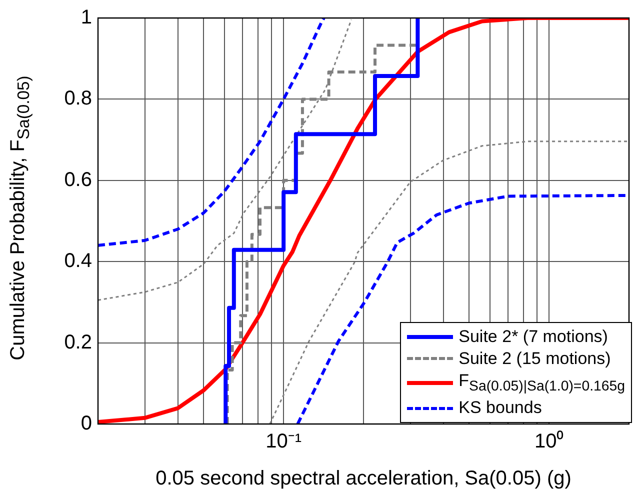 Image resolution: width=635 pixels, height=495 pixels. I want to click on legend-label: Suite 2 (15 motions), so click(534, 359).